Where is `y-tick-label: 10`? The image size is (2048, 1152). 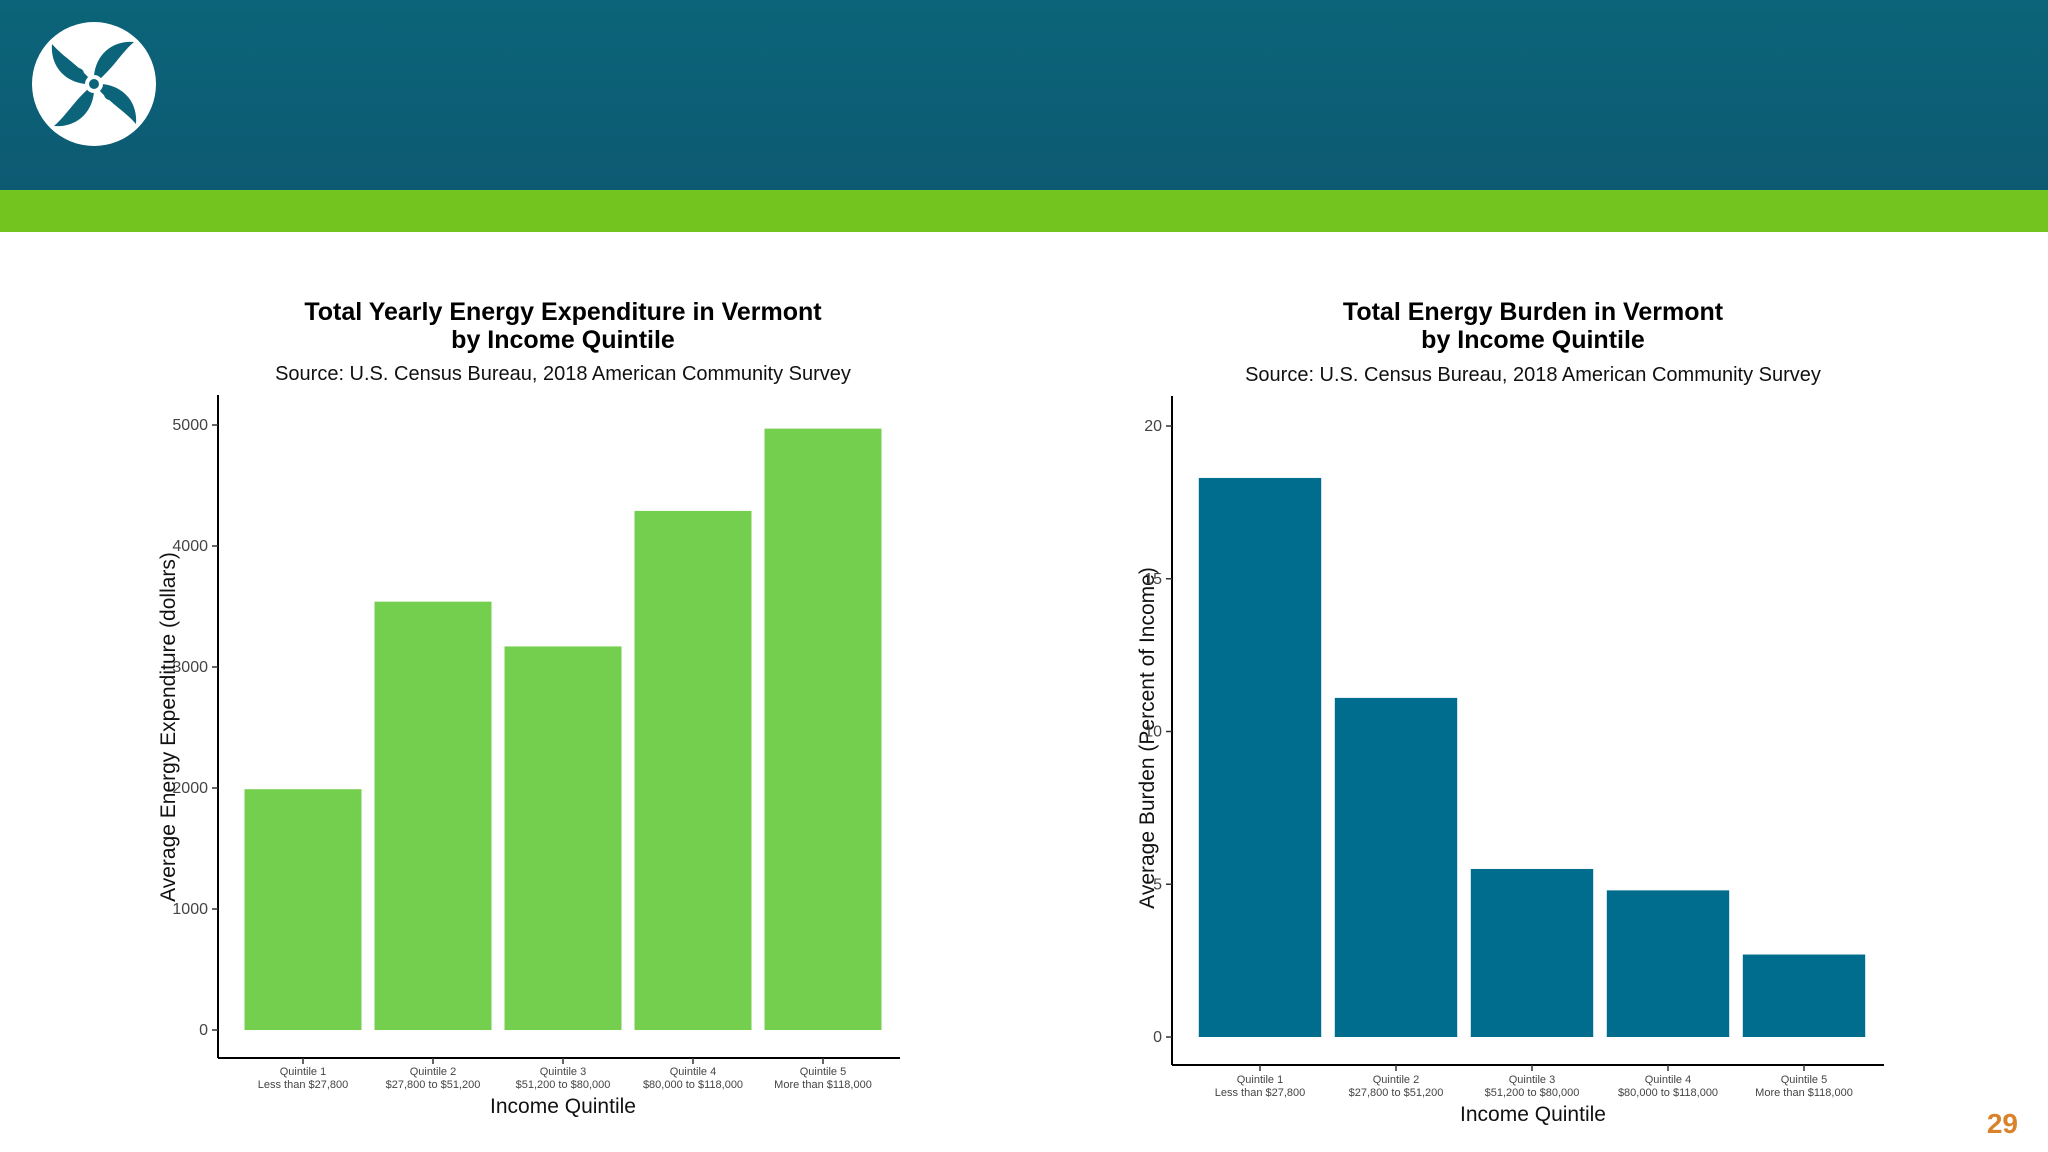 y-tick-label: 10 is located at coordinates (1153, 732).